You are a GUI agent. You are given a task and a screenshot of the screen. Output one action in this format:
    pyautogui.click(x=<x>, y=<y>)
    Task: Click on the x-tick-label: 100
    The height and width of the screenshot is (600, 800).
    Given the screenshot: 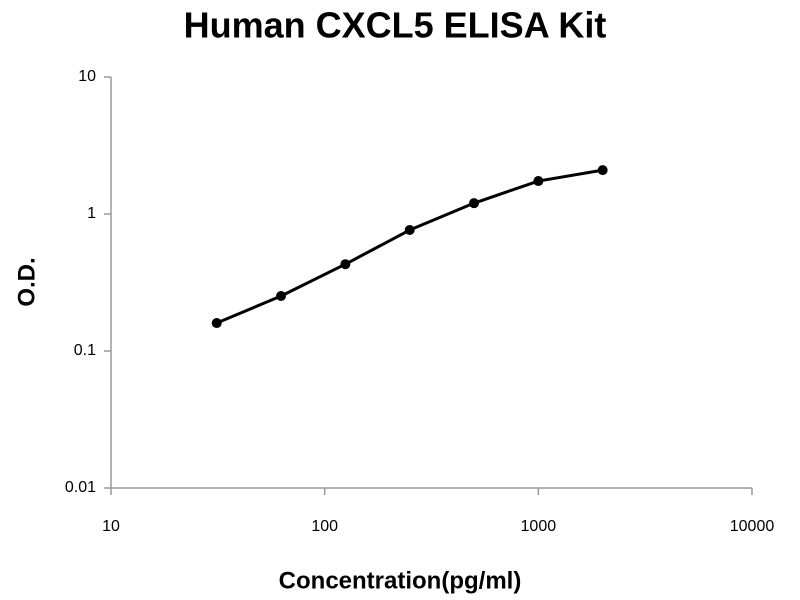 What is the action you would take?
    pyautogui.click(x=324, y=526)
    